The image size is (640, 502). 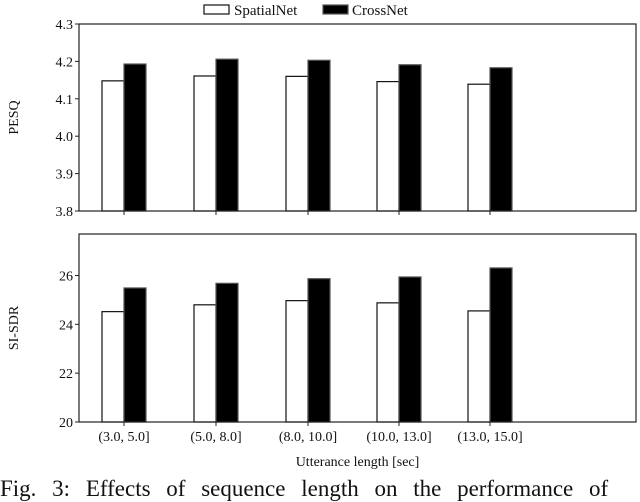 I want to click on y-axis-label: SI-SDR, so click(x=14, y=327).